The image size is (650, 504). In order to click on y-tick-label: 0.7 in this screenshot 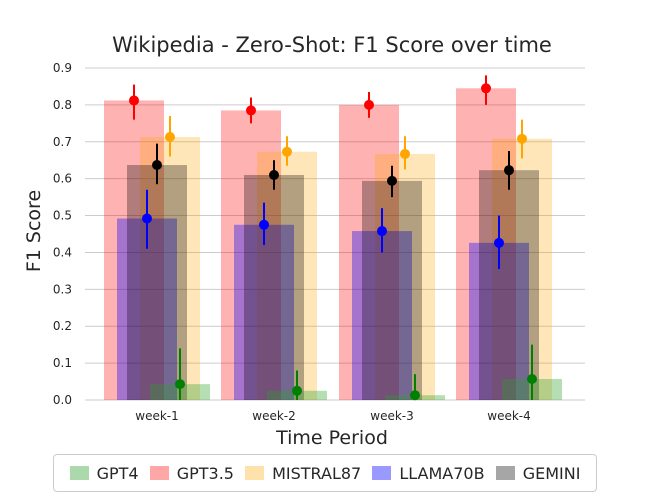, I will do `click(62, 142)`.